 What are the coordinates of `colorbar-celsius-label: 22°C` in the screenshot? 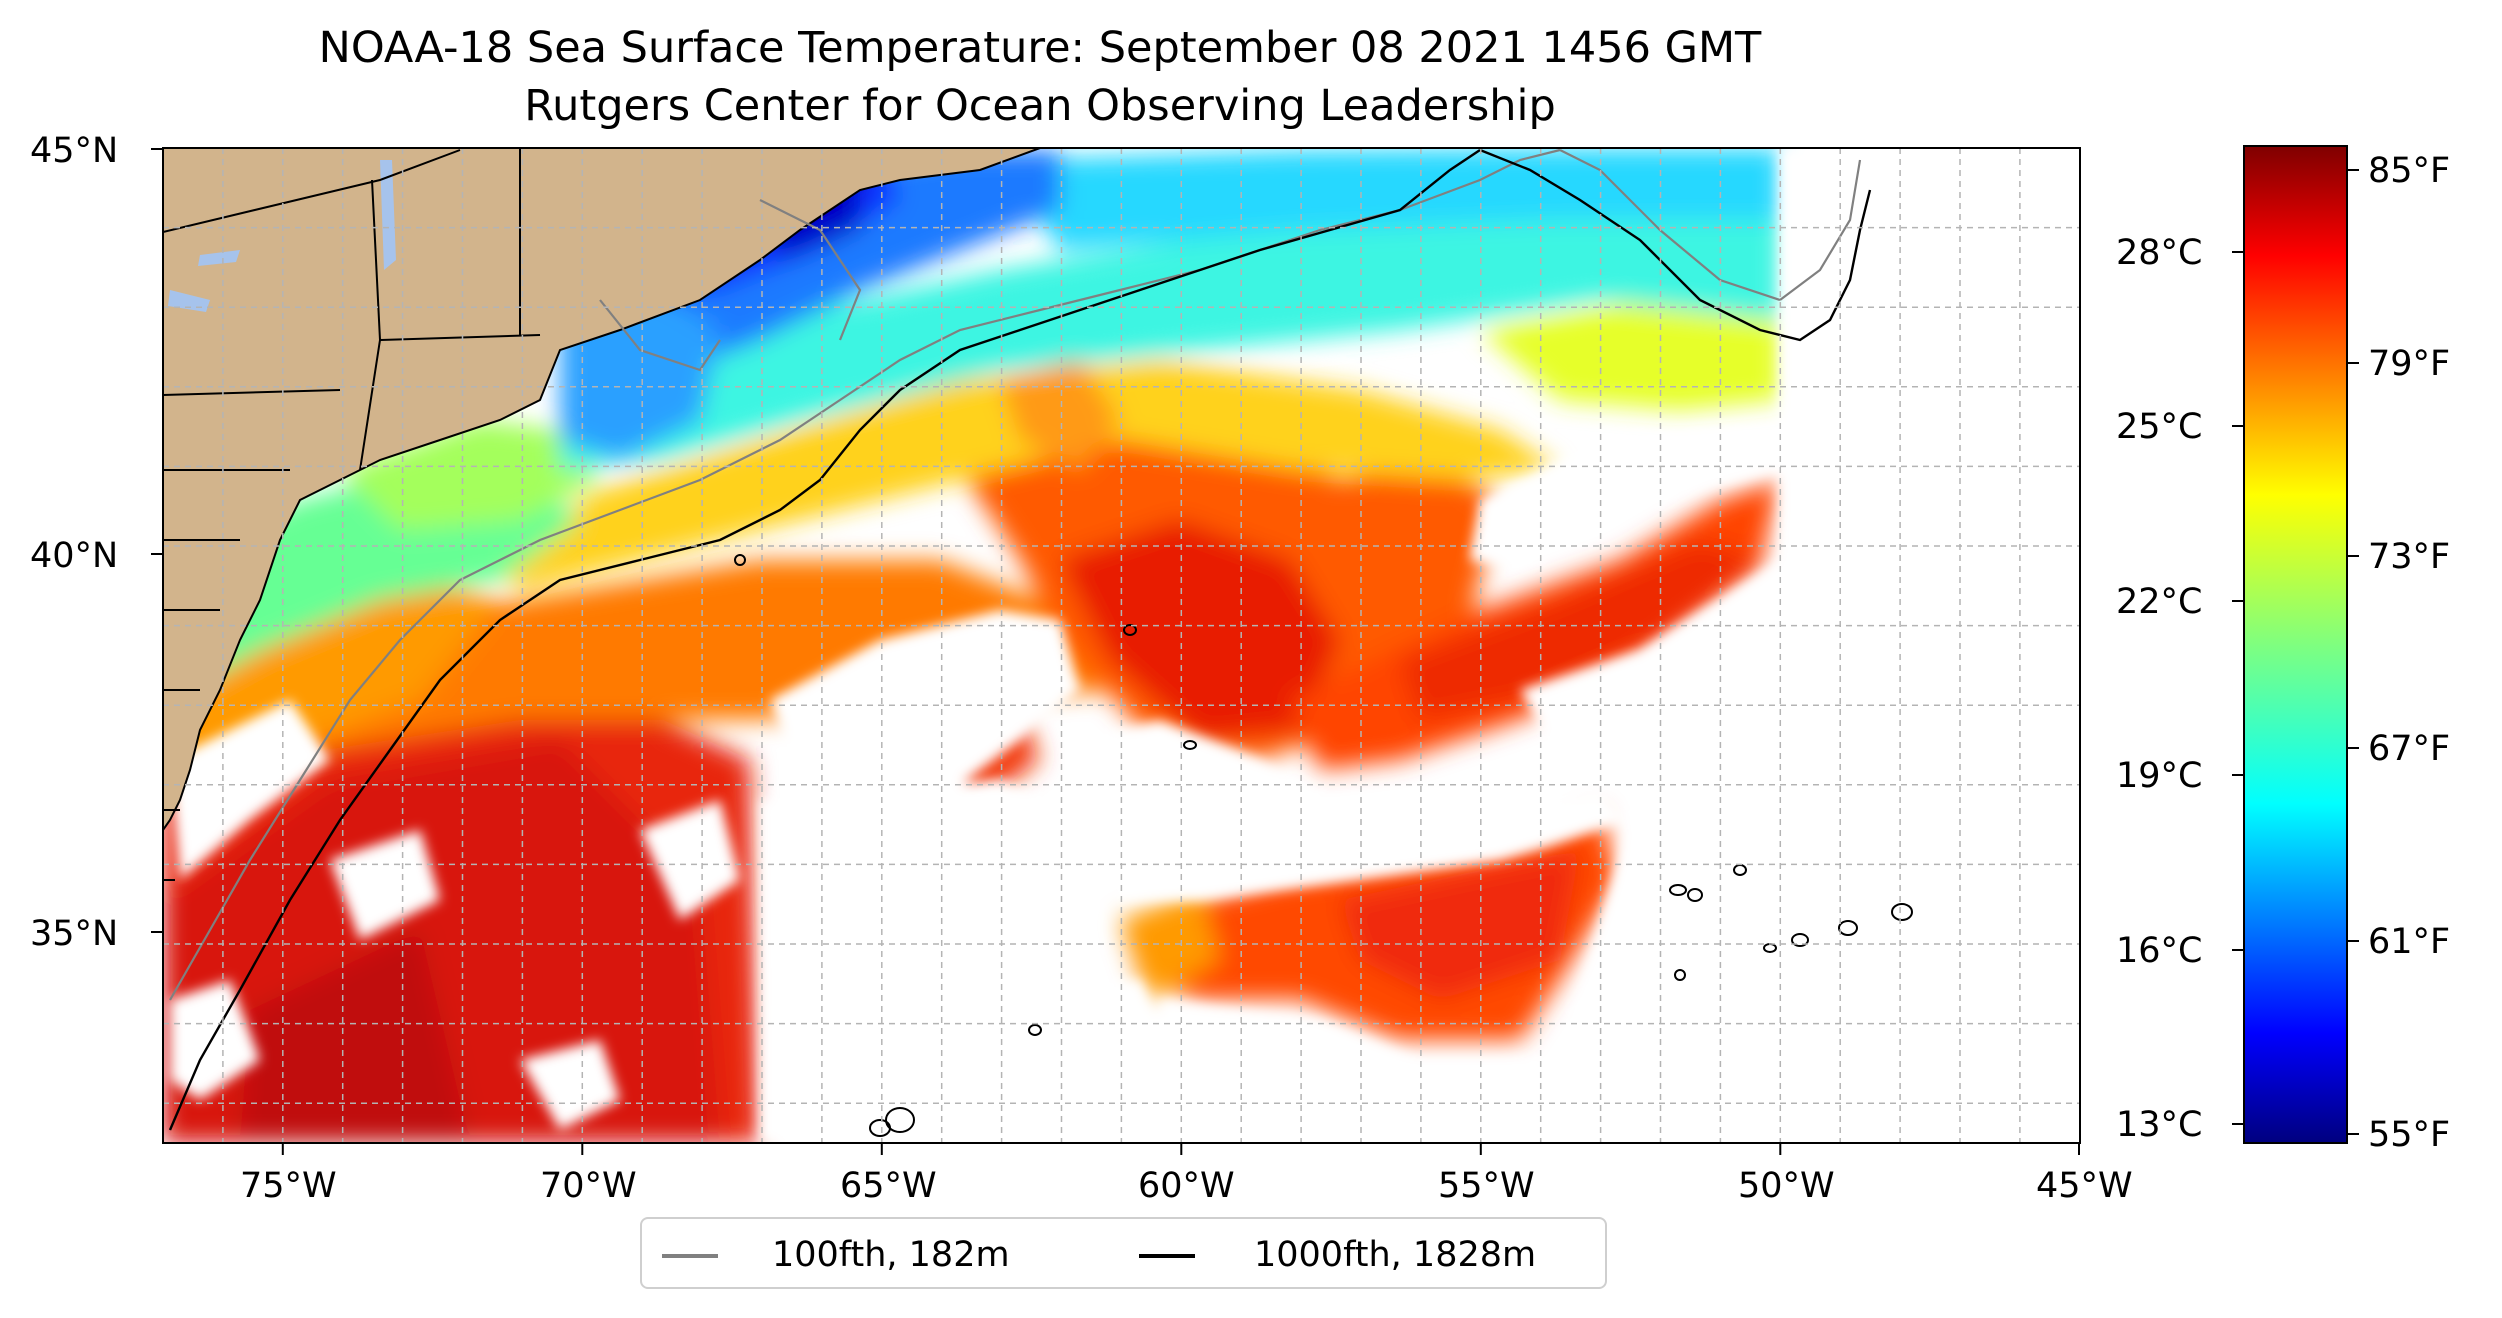 It's located at (2159, 602).